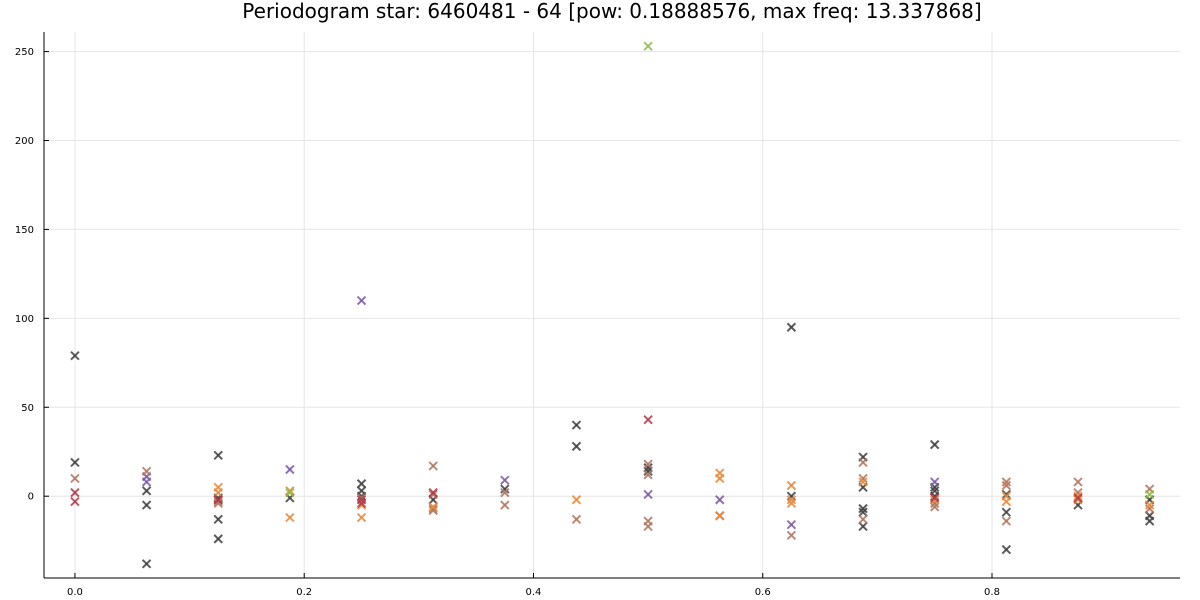 This screenshot has height=600, width=1200. What do you see at coordinates (24, 52) in the screenshot?
I see `y-tick-label: 250` at bounding box center [24, 52].